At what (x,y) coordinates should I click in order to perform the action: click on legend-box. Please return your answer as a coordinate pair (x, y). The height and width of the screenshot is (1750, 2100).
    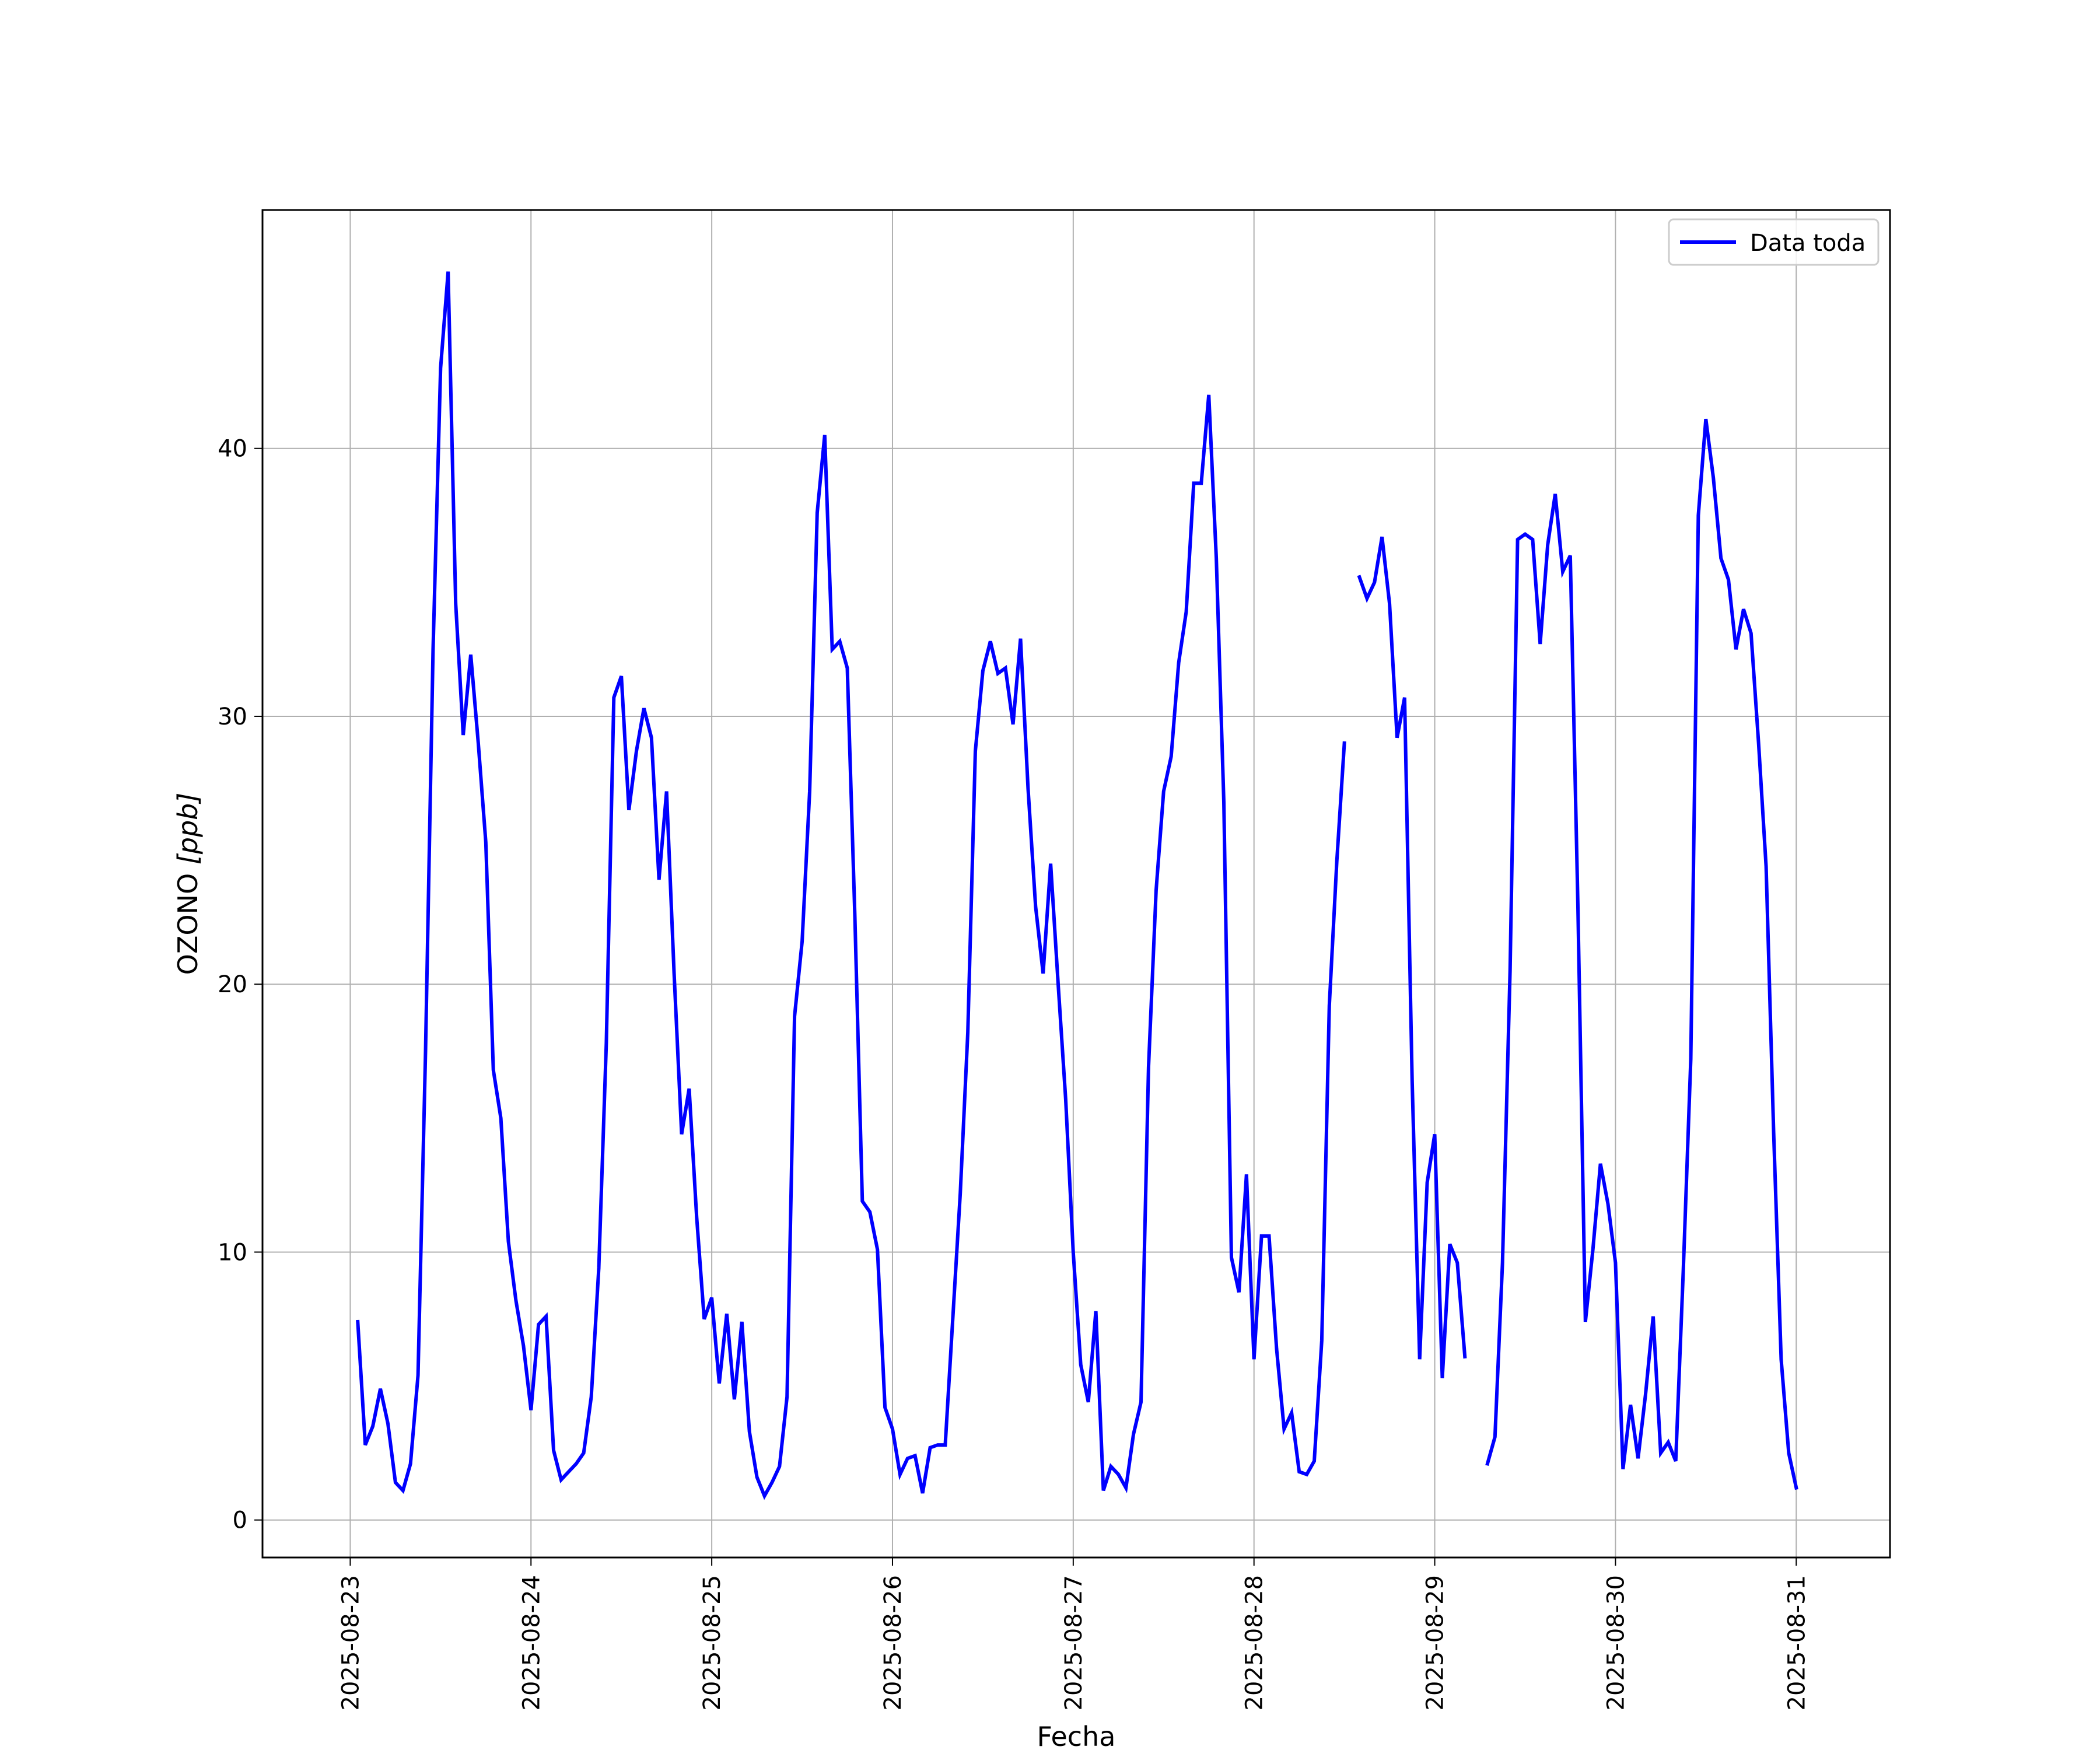
    Looking at the image, I should click on (1774, 242).